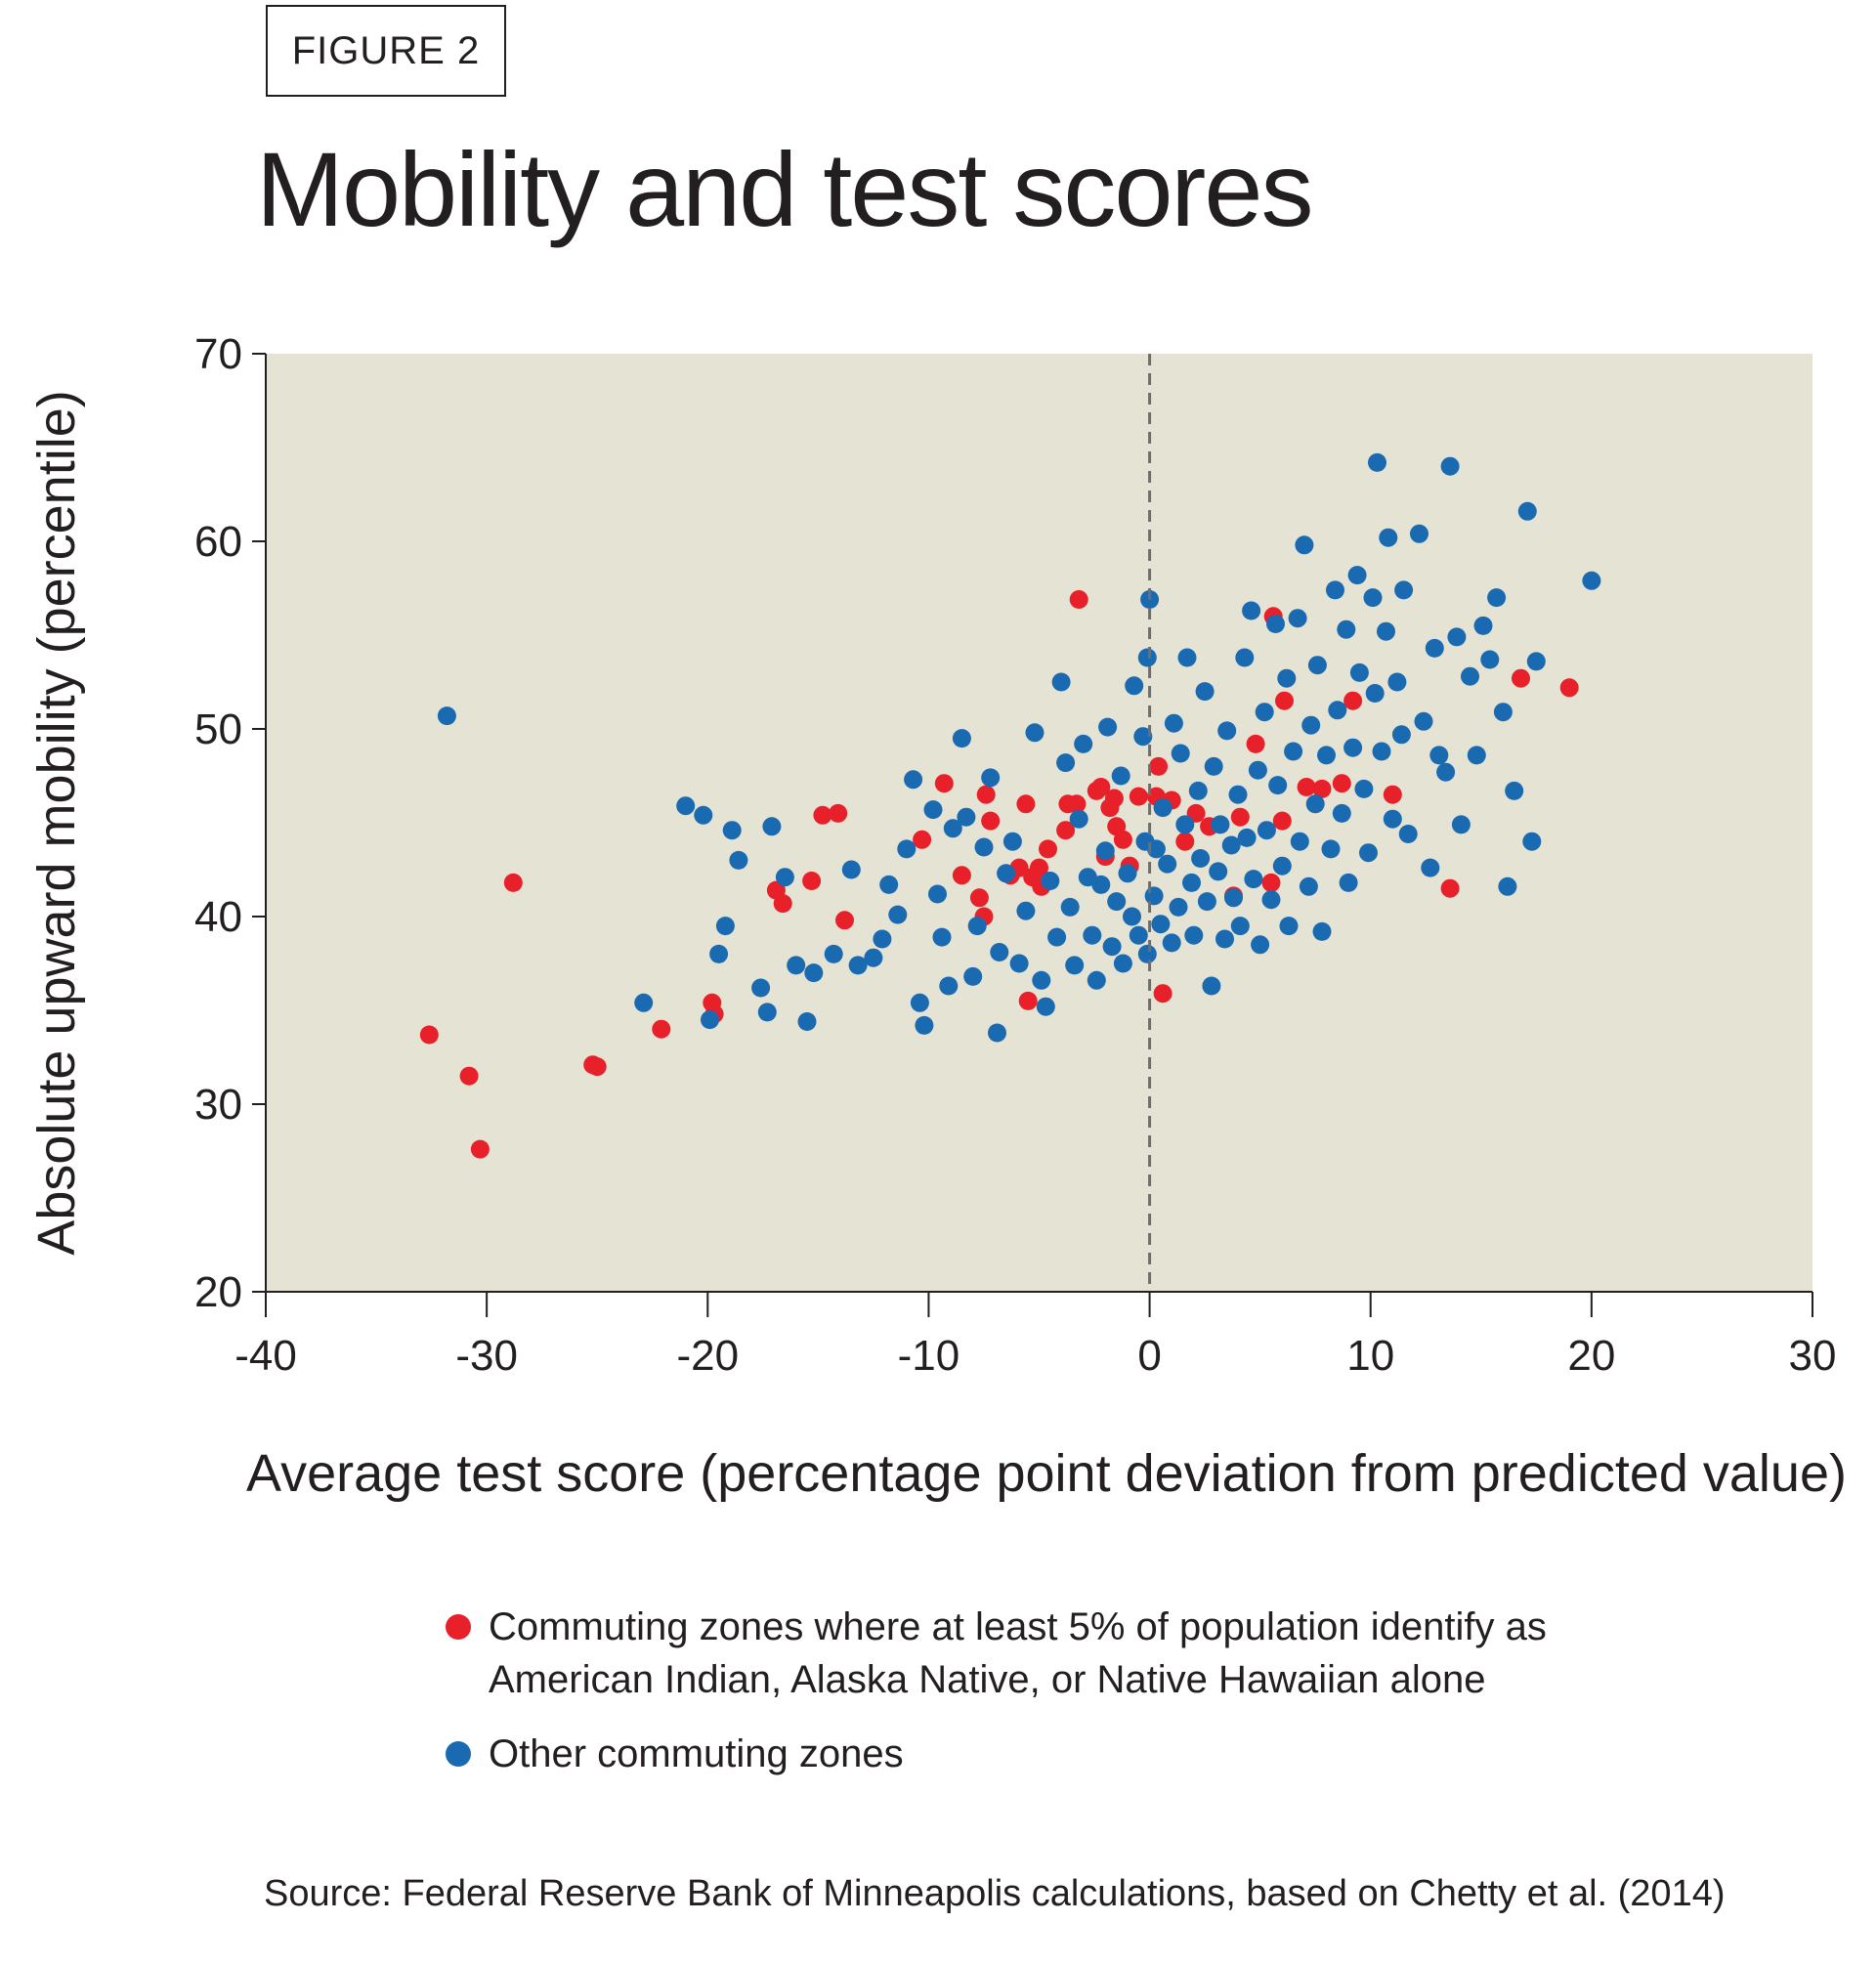  Describe the element at coordinates (1149, 1356) in the screenshot. I see `x-tick-label: 0` at that location.